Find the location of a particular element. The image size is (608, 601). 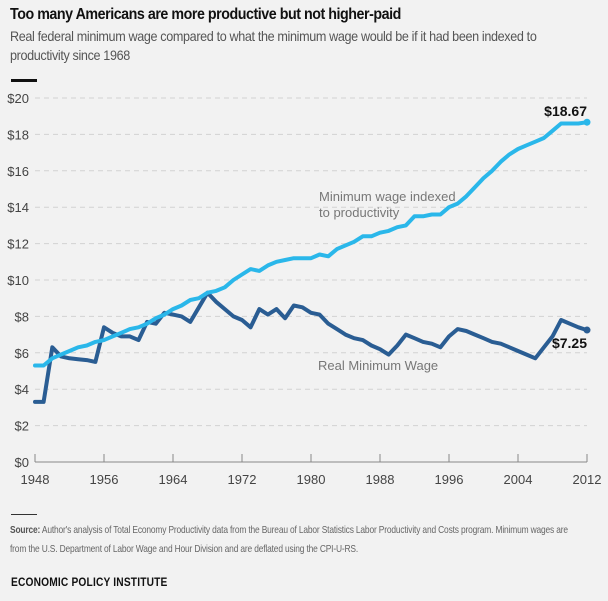

y-tick-label: $10 is located at coordinates (18, 280).